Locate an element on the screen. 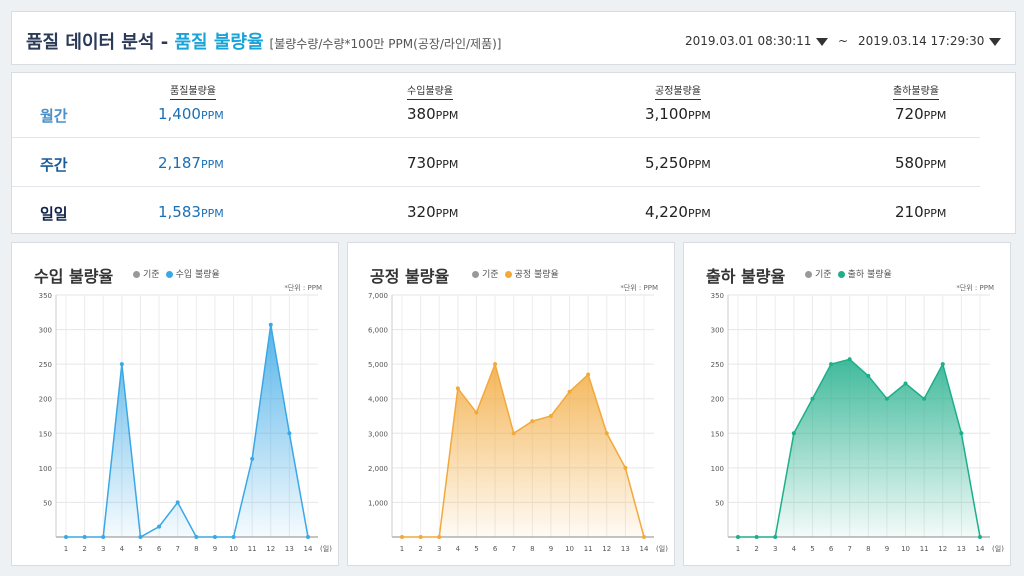 This screenshot has height=576, width=1024. column-header-process: 공정불량율 is located at coordinates (678, 91).